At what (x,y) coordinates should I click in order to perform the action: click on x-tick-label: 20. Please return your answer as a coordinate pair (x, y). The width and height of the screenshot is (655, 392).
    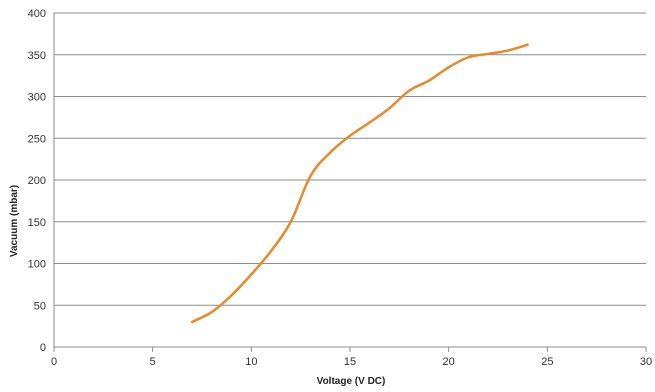
    Looking at the image, I should click on (449, 362).